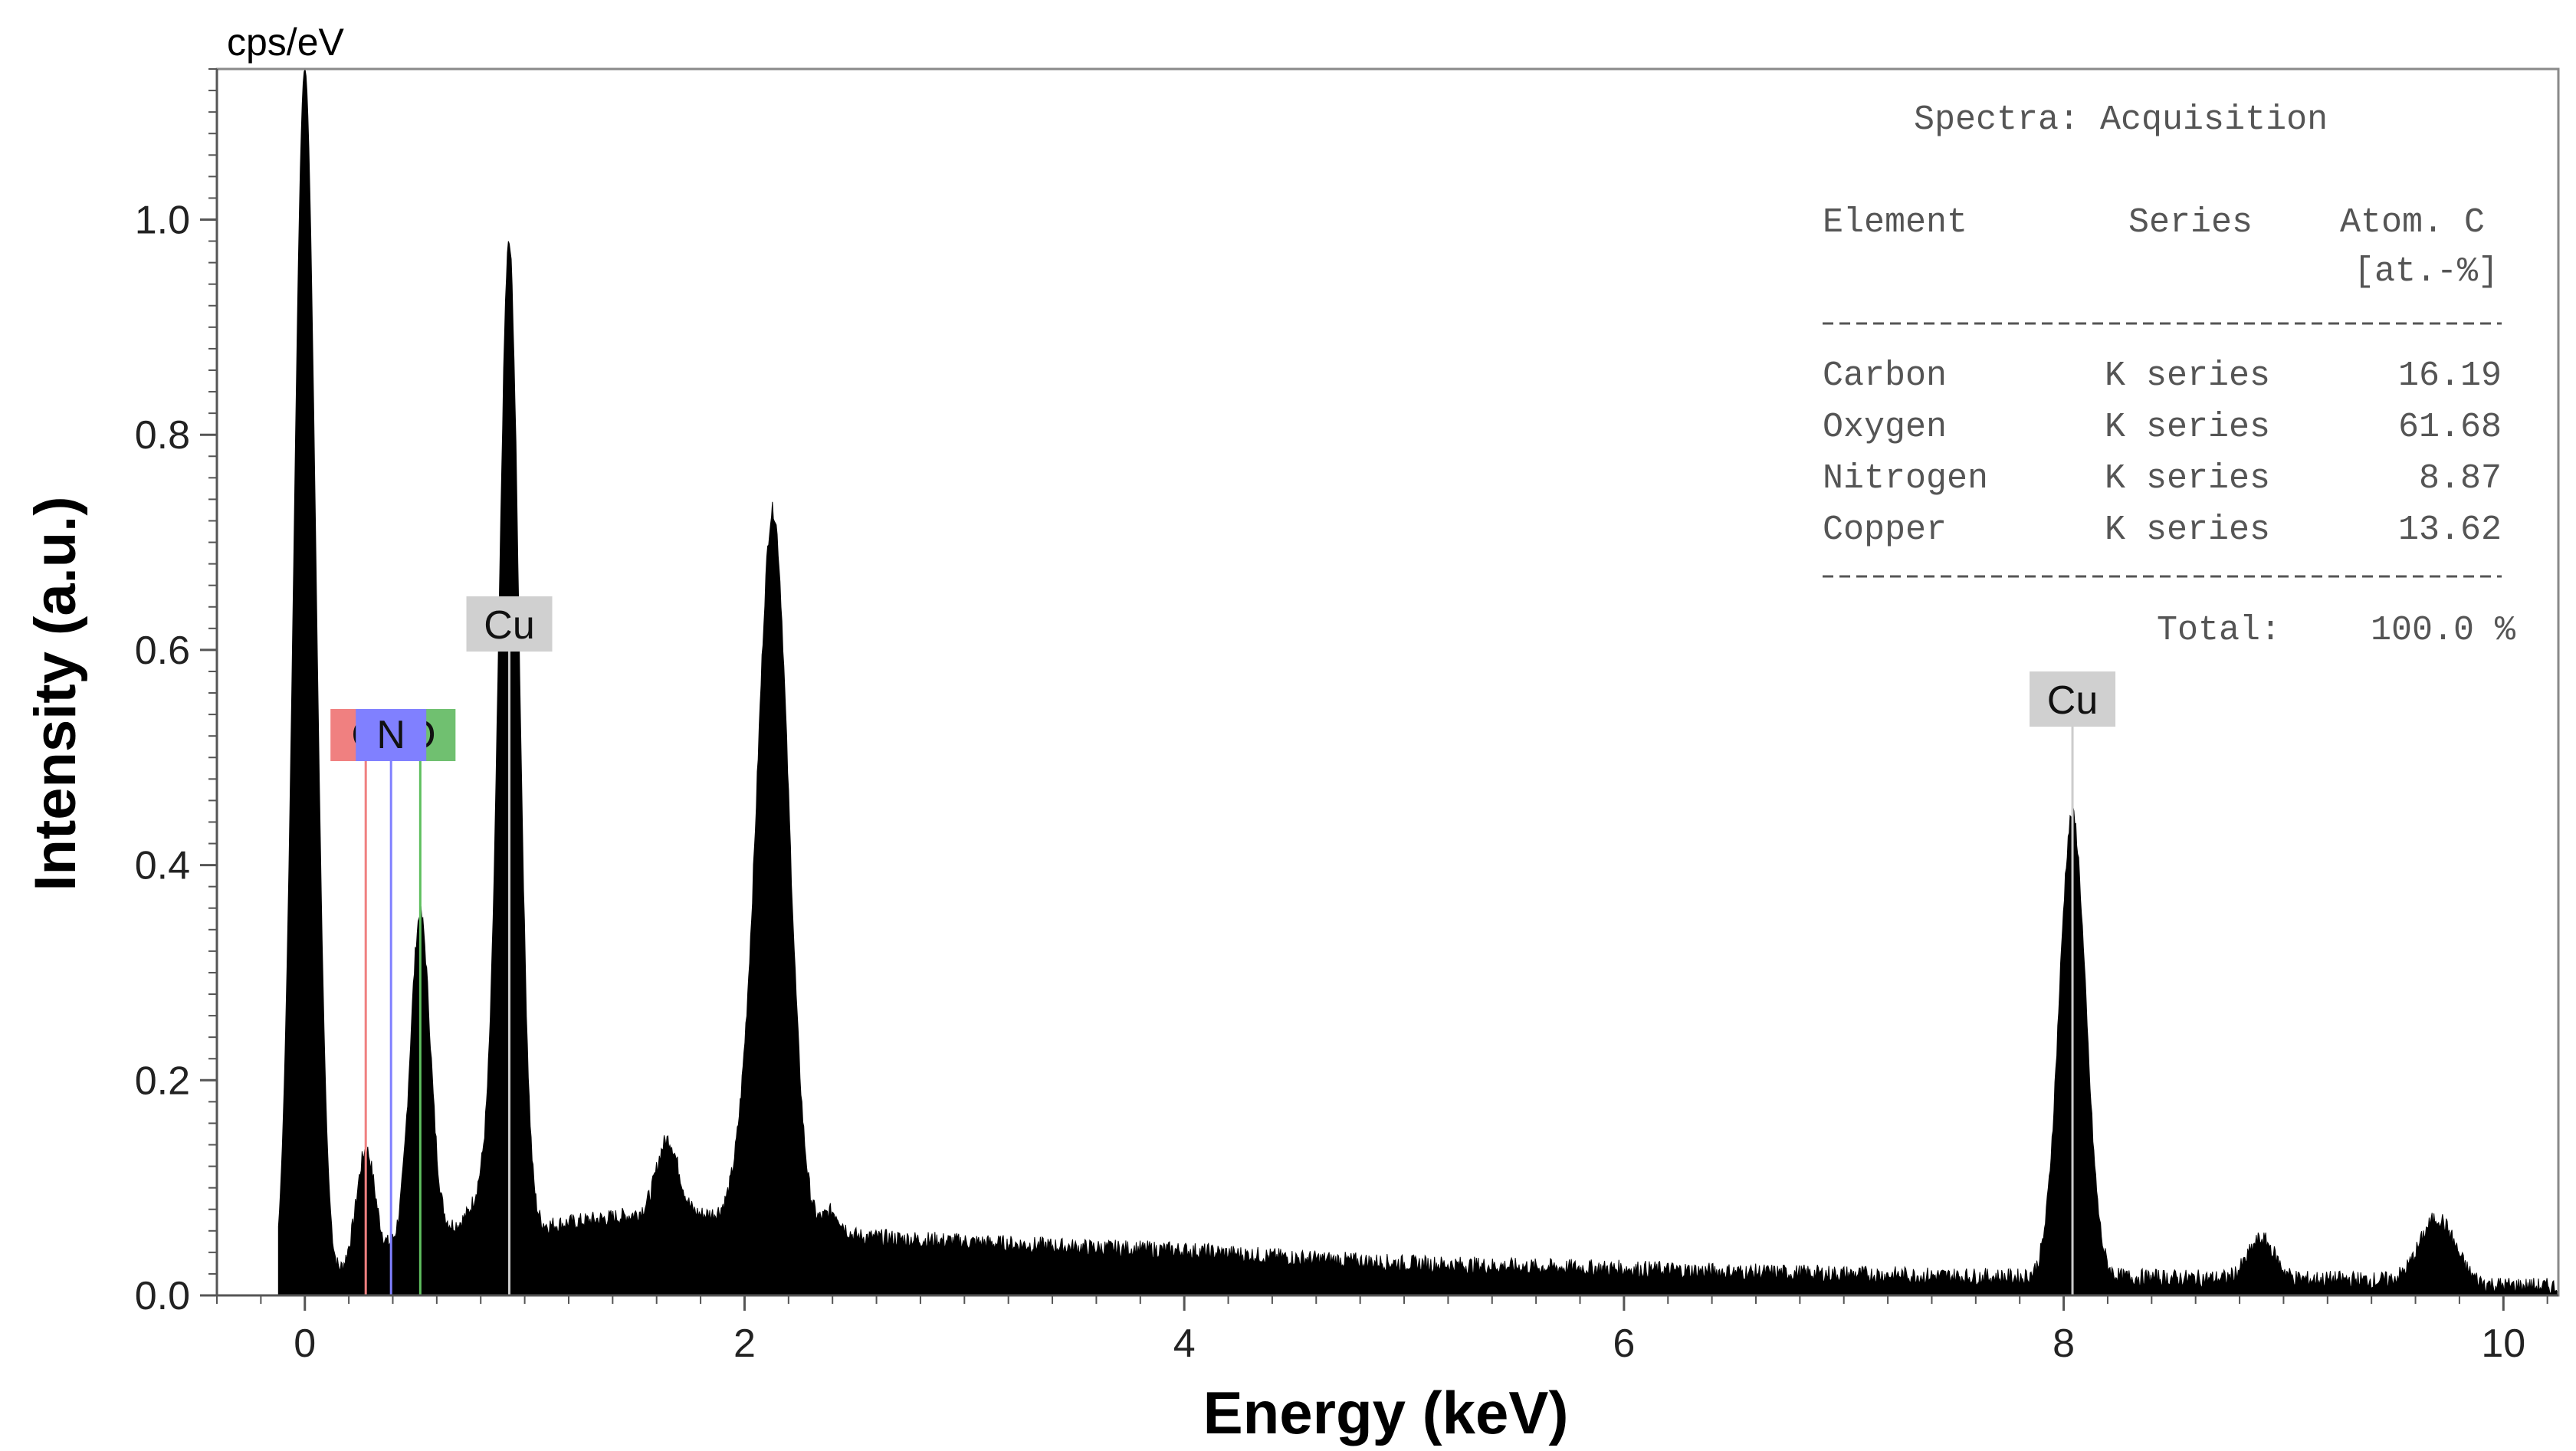 The width and height of the screenshot is (2576, 1451). Describe the element at coordinates (2064, 1343) in the screenshot. I see `x-tick-label: 8` at that location.